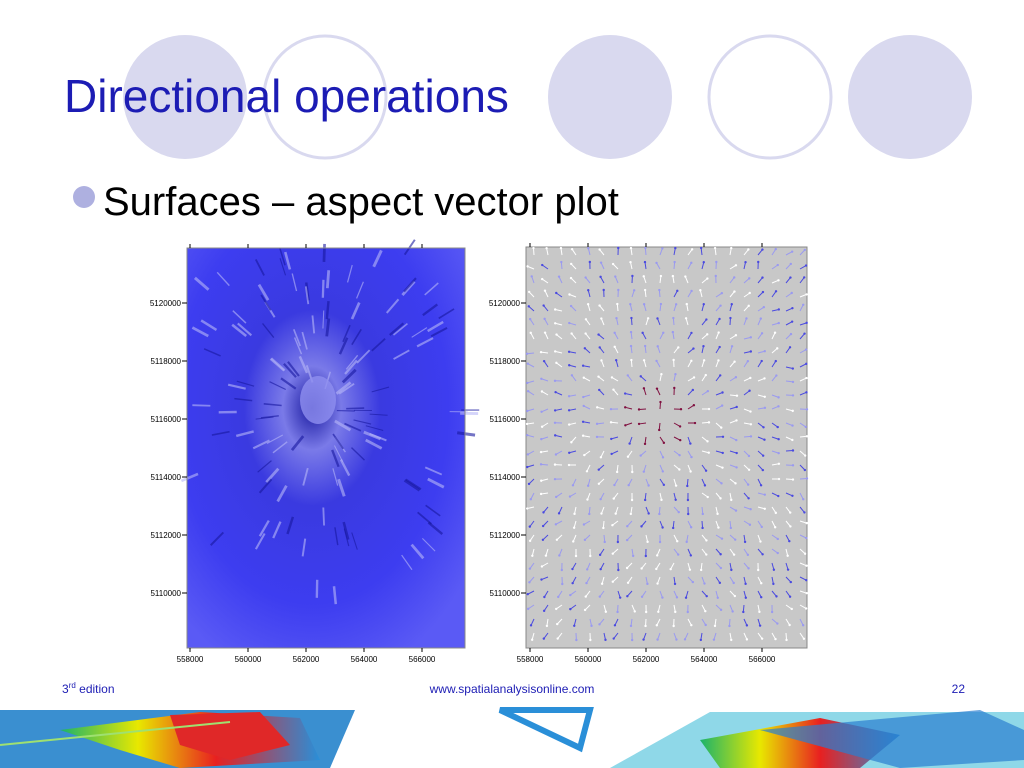 The height and width of the screenshot is (768, 1024). What do you see at coordinates (588, 659) in the screenshot?
I see `x-tick-label: 560000` at bounding box center [588, 659].